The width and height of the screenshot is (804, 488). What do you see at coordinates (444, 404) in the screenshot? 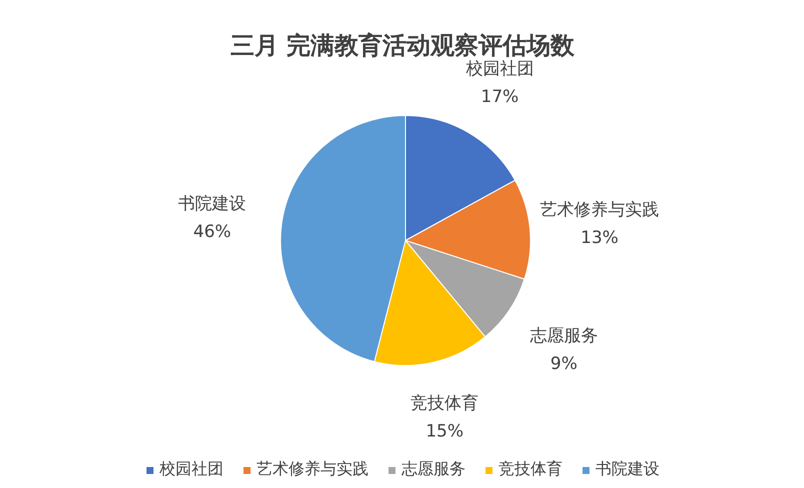
I see `slice-label: 竞技体育` at bounding box center [444, 404].